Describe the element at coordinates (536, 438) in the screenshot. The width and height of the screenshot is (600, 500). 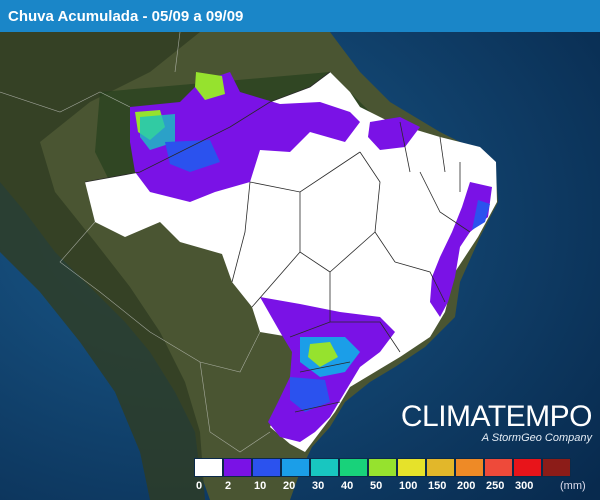
I see `brand-tagline: A StormGeo Company` at that location.